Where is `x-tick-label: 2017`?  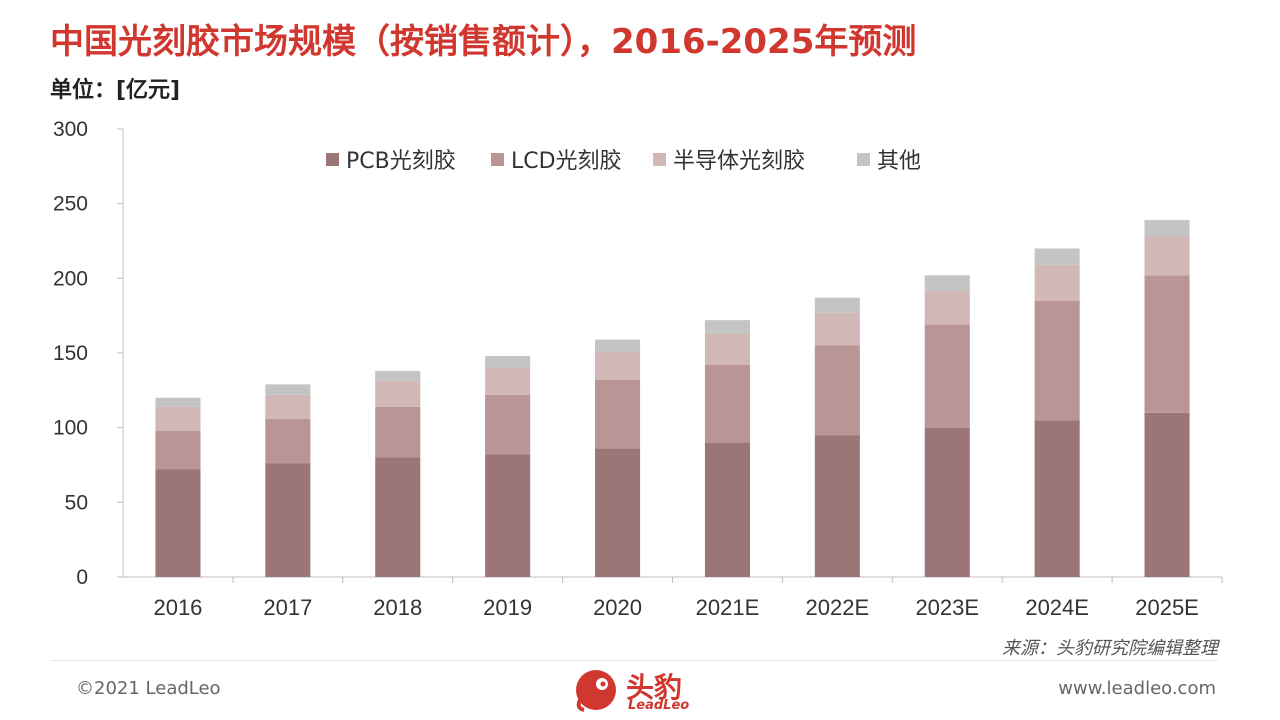 x-tick-label: 2017 is located at coordinates (287, 607).